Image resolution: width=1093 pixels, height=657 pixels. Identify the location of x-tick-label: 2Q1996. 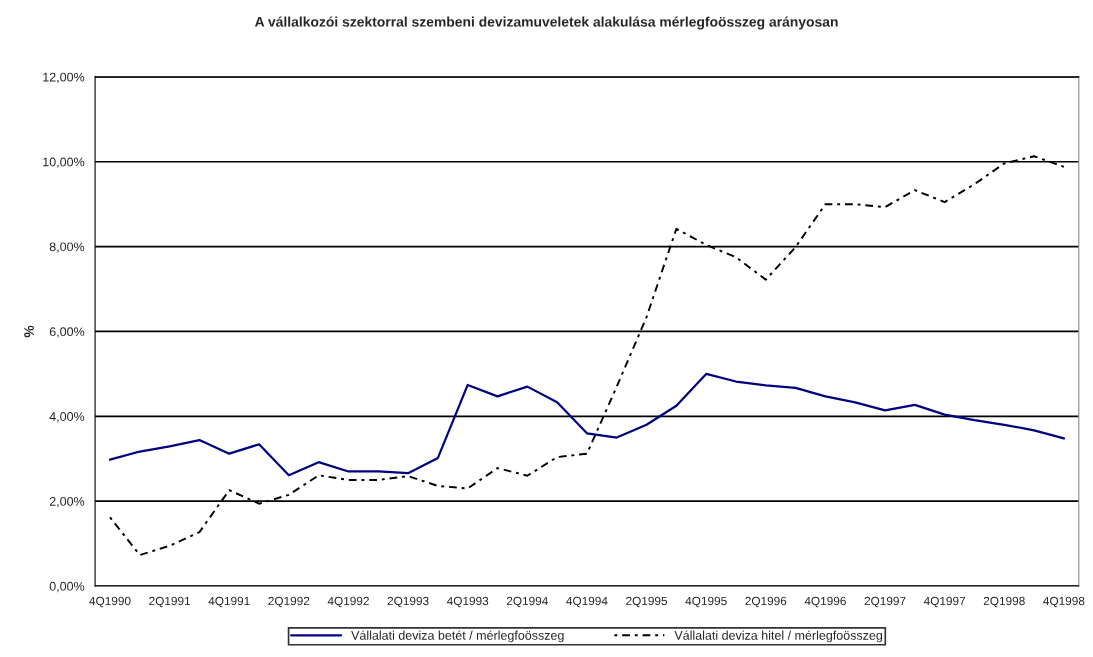
(766, 602).